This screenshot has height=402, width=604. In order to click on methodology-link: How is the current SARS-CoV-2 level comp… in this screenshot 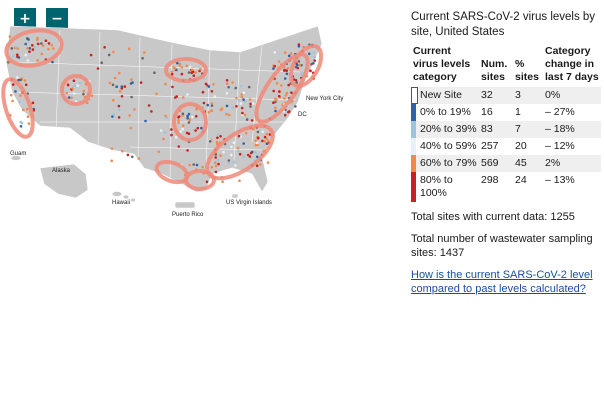, I will do `click(502, 282)`.